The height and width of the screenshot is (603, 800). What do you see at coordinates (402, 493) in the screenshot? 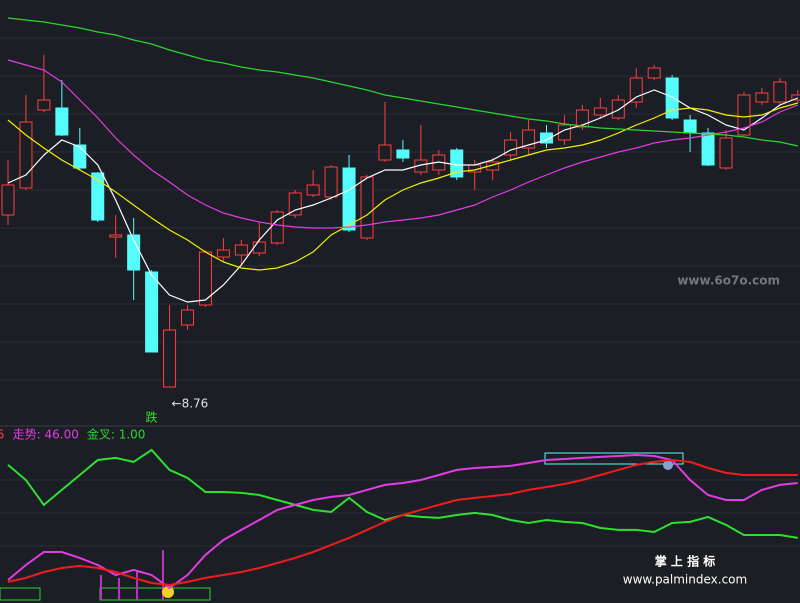
I see `line-series` at bounding box center [402, 493].